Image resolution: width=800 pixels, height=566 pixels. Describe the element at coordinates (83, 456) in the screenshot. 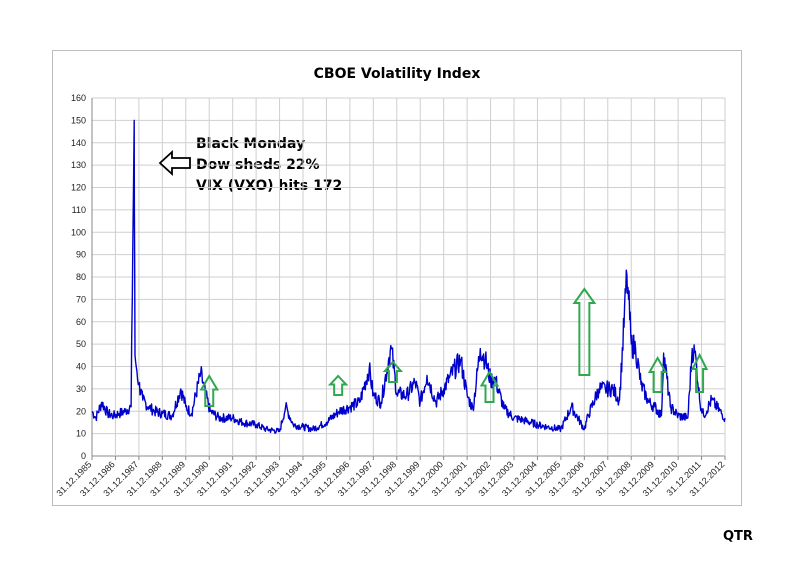

I see `y-tick-label: 0` at that location.